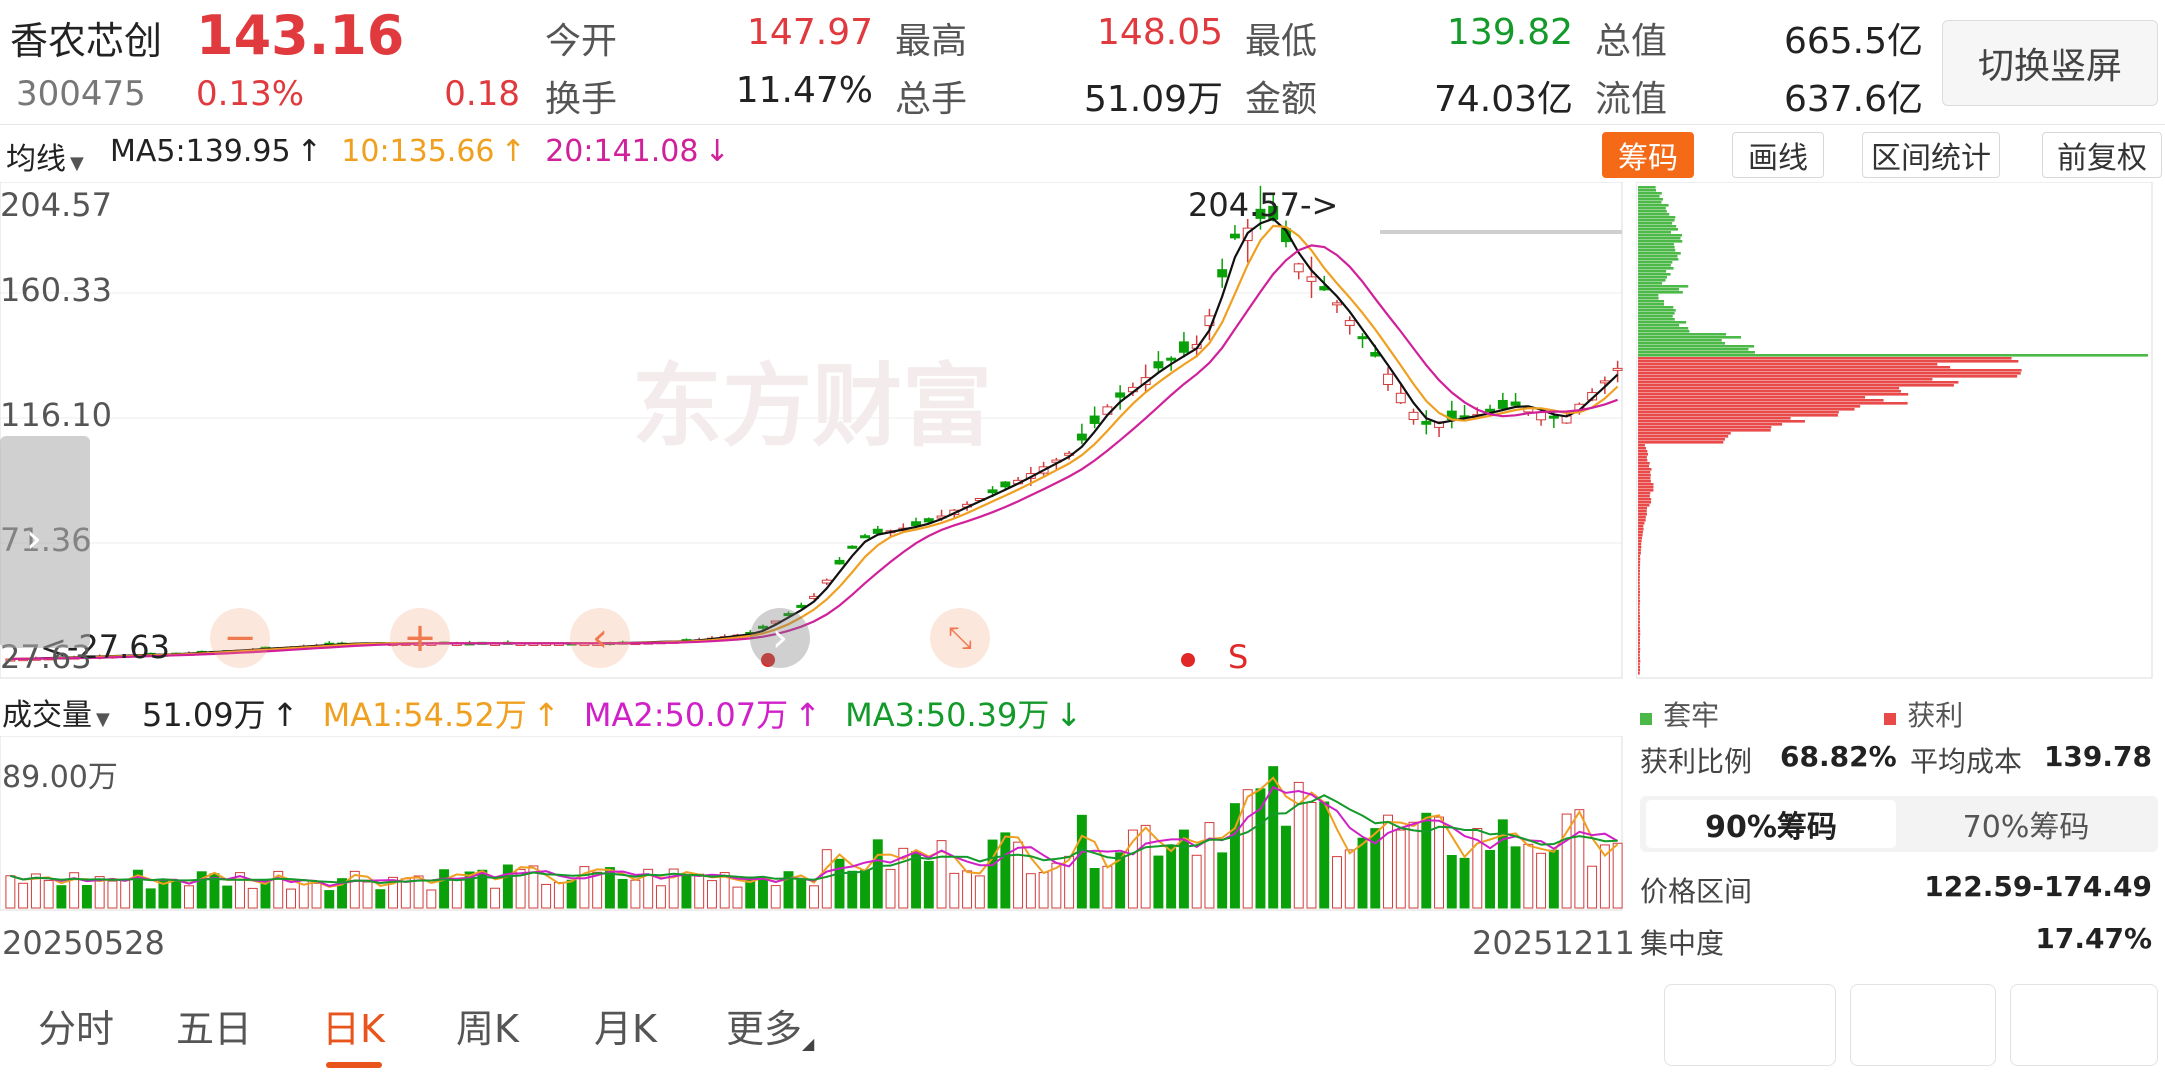 This screenshot has height=1080, width=2165. Describe the element at coordinates (482, 94) in the screenshot. I see `change-amount: 0.18` at that location.